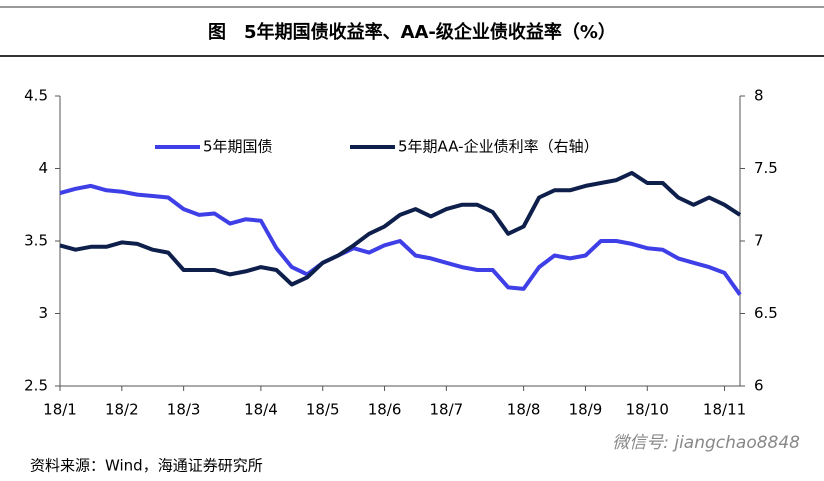 This screenshot has height=481, width=824. I want to click on x-tick-label: 18/1, so click(60, 410).